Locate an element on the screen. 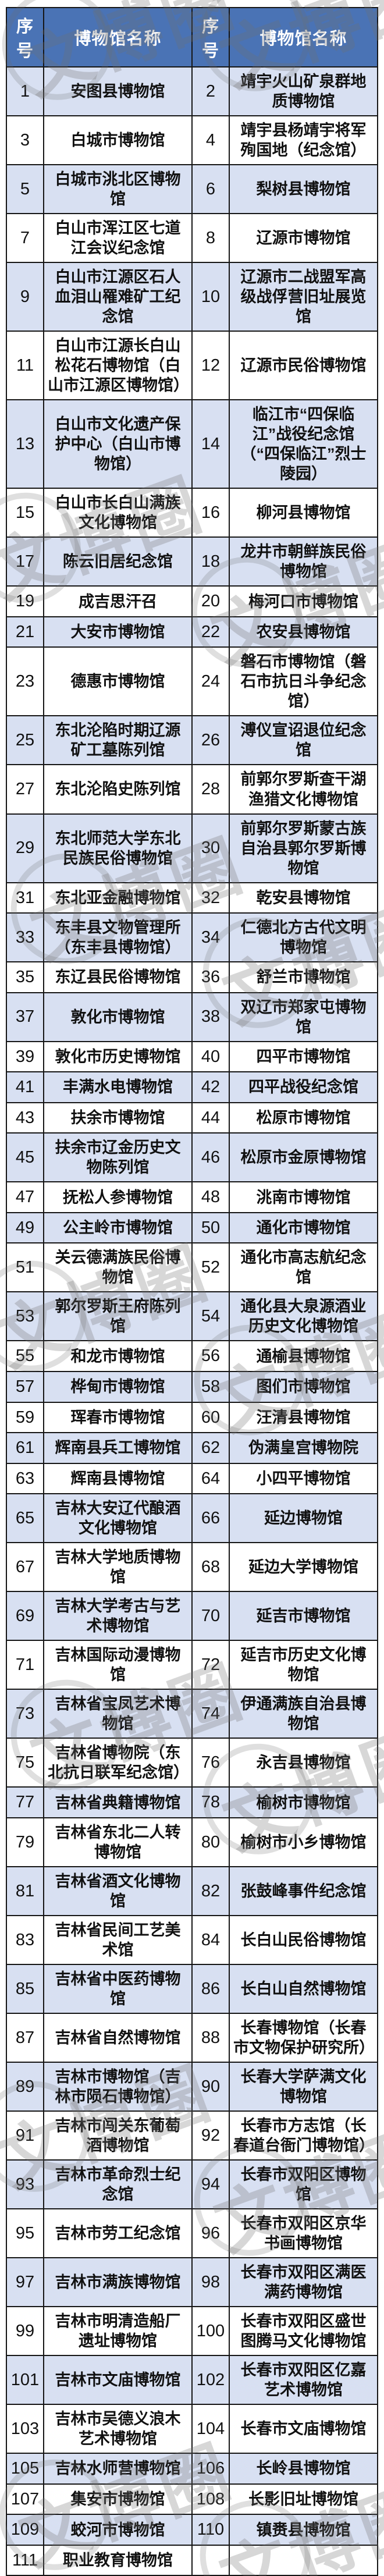 This screenshot has width=384, height=2576. serial-number-cell: 67 is located at coordinates (25, 1567).